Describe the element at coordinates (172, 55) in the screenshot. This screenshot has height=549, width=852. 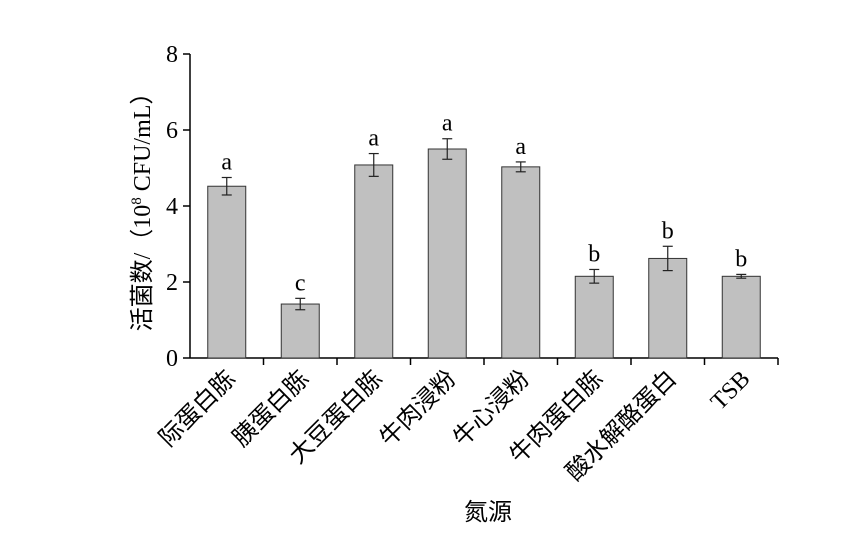
I see `y-tick-label: 8` at that location.